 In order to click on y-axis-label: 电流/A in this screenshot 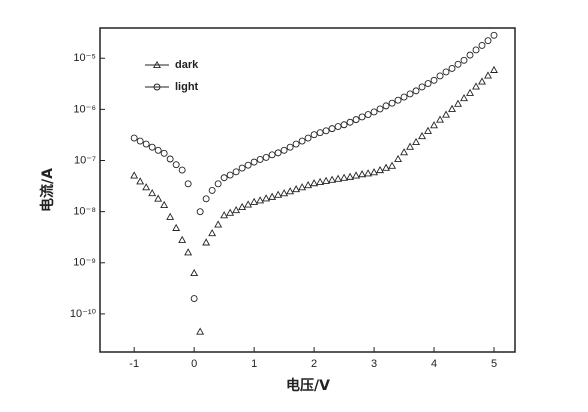, I will do `click(47, 190)`.